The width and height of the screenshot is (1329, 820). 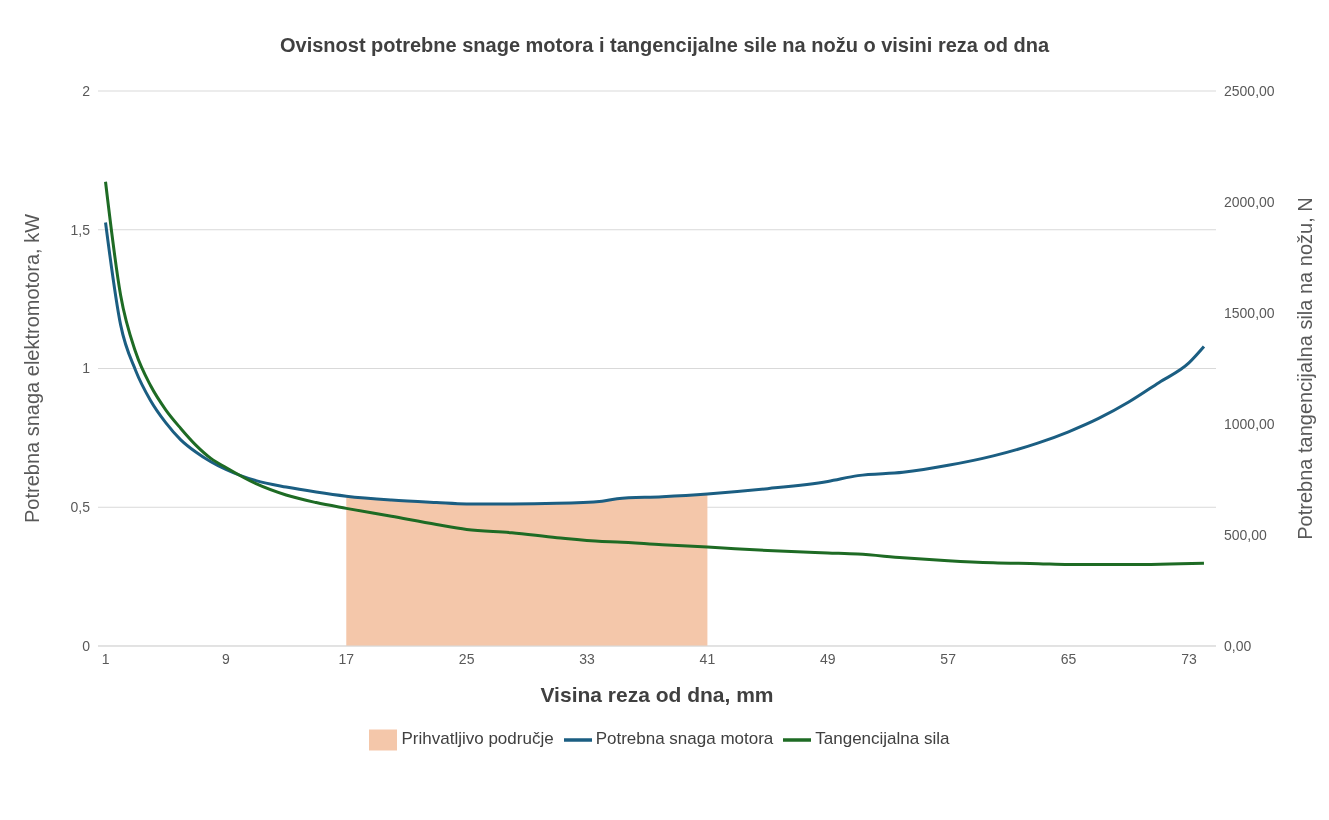 What do you see at coordinates (664, 45) in the screenshot?
I see `chart-title: Ovisnost potrebne snage motora i tangencijalne sile na nožu o visini reza od dna` at bounding box center [664, 45].